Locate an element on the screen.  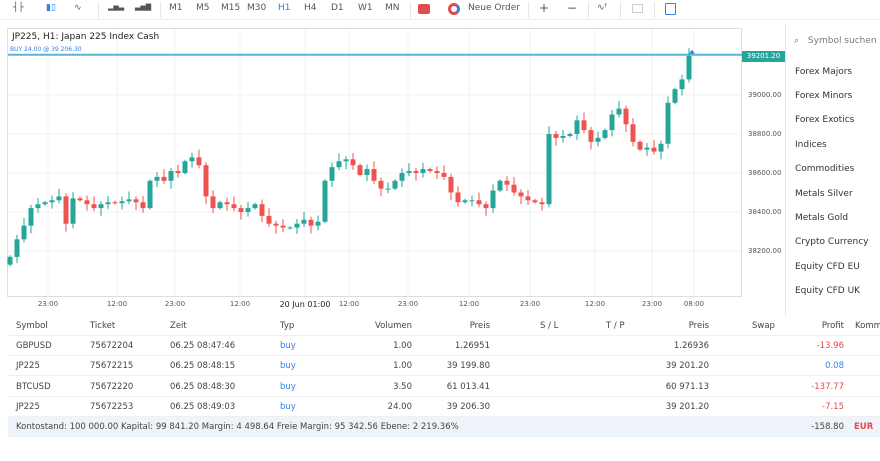
symbol-group-item: Forex Minors is located at coordinates (824, 96).